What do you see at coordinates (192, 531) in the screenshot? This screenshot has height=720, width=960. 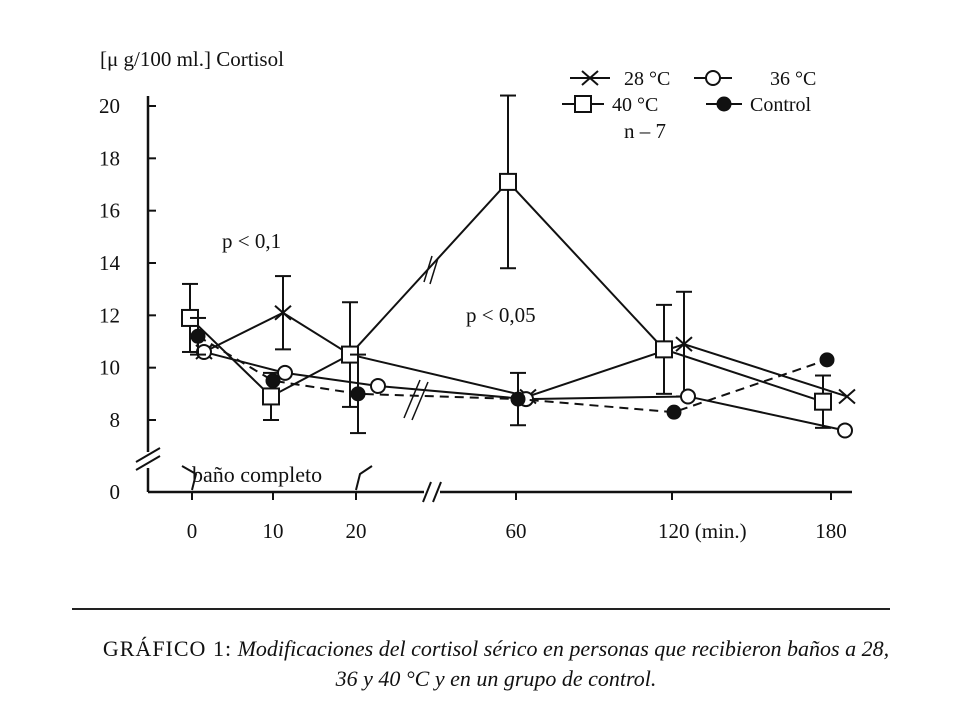 I see `x-tick-label: 0` at bounding box center [192, 531].